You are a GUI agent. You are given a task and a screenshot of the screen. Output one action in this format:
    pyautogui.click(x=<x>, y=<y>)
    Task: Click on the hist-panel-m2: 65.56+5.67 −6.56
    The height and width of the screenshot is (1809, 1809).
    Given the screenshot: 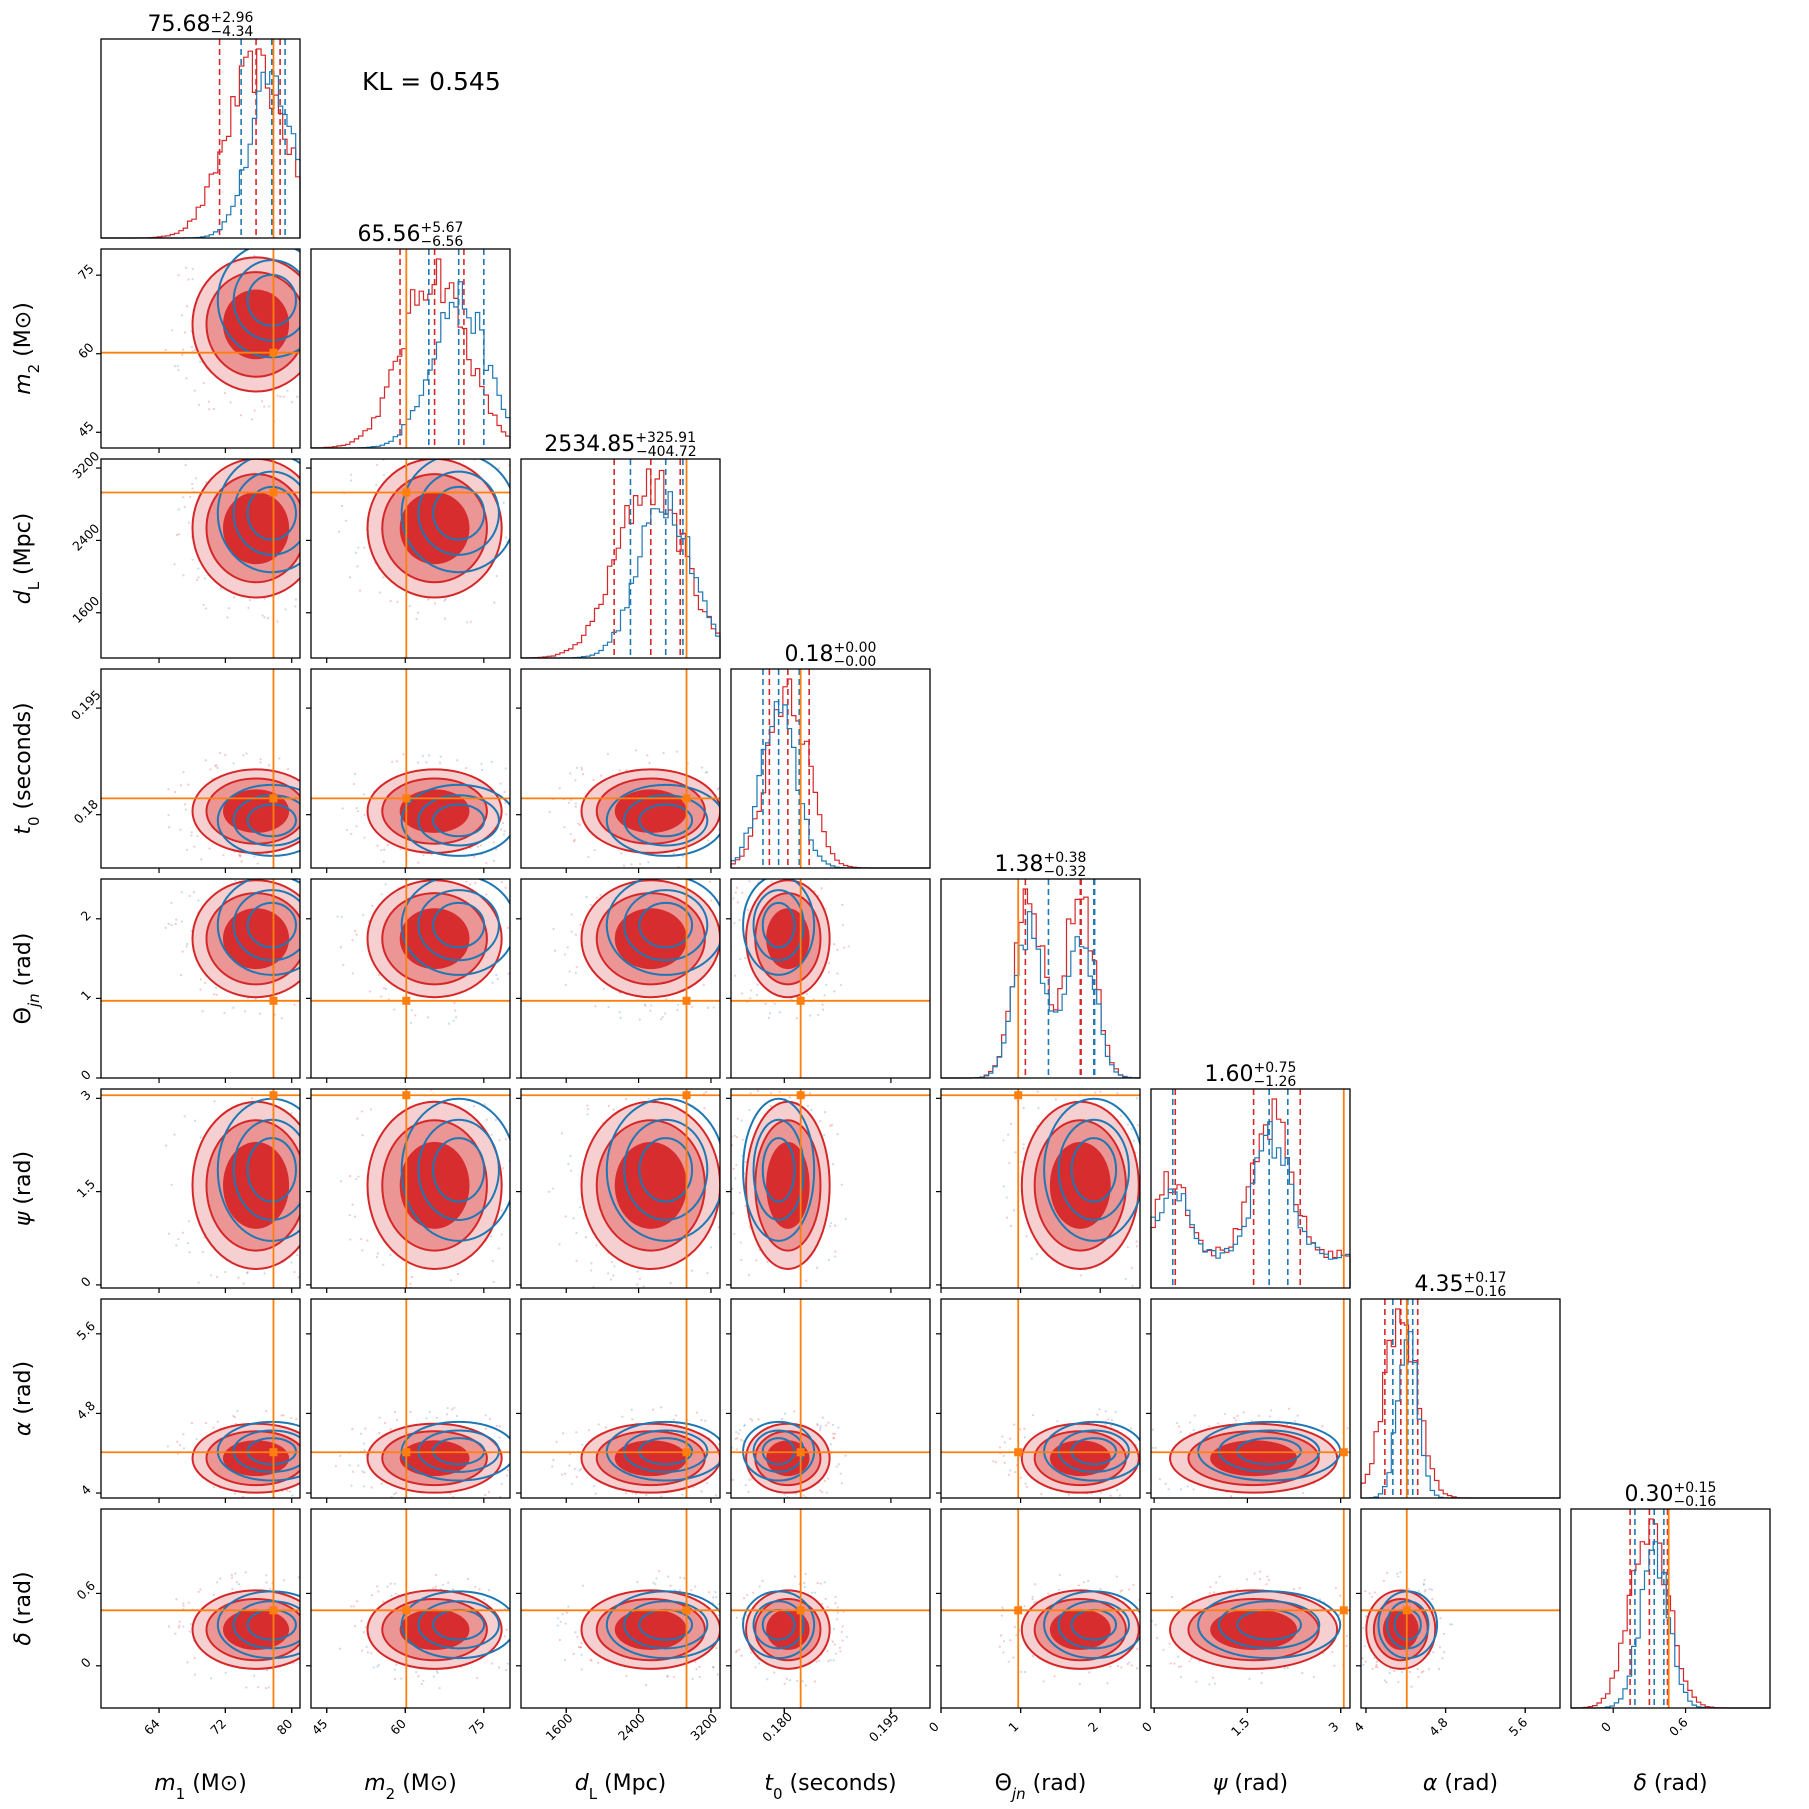 What is the action you would take?
    pyautogui.click(x=410, y=334)
    